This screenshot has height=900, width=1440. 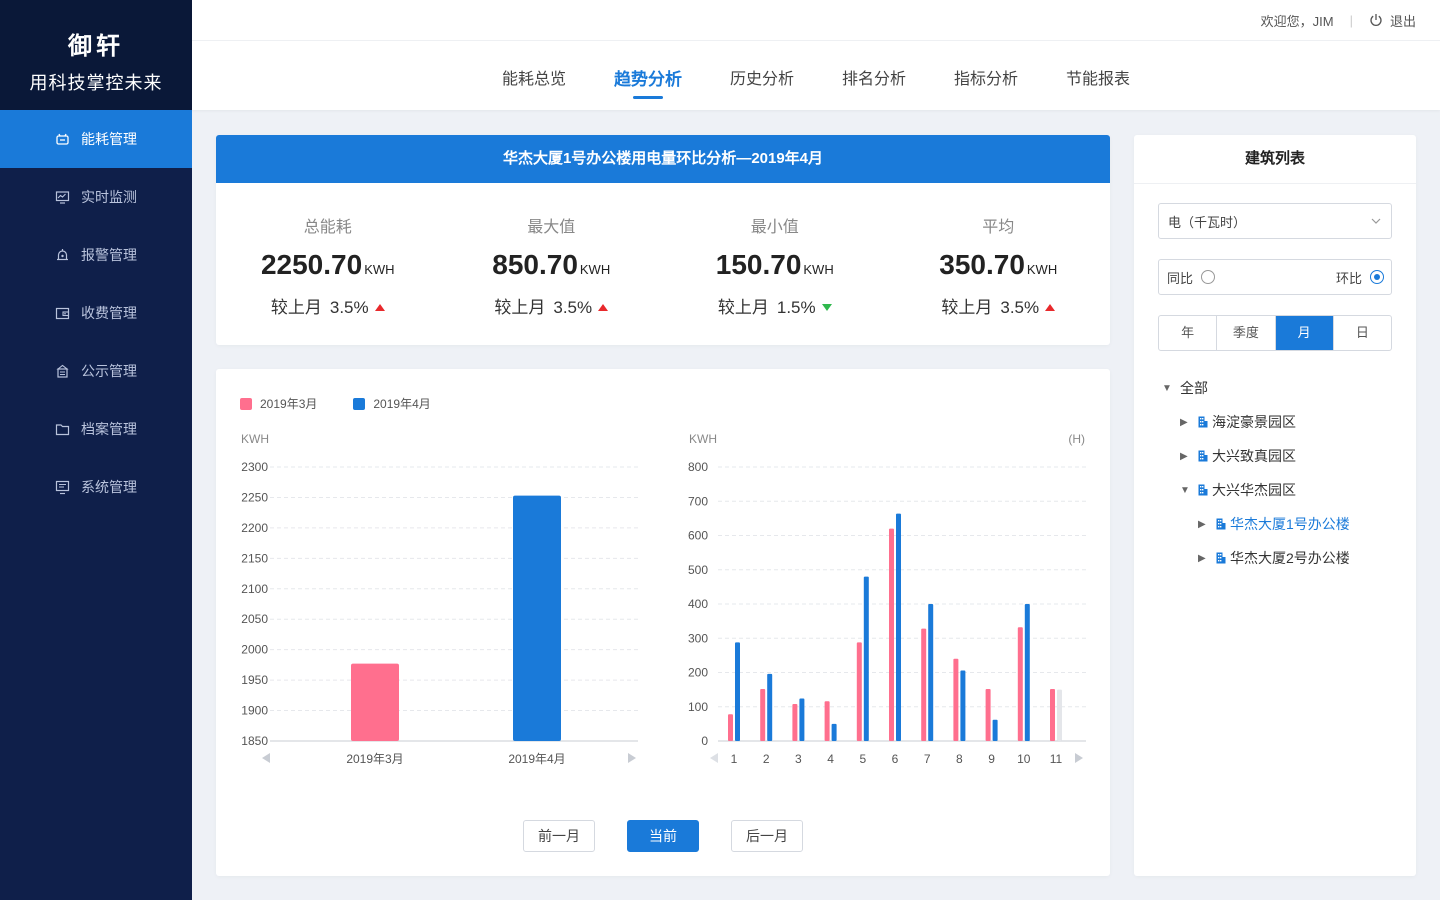 I want to click on radio-mom: 环比, so click(x=1360, y=277).